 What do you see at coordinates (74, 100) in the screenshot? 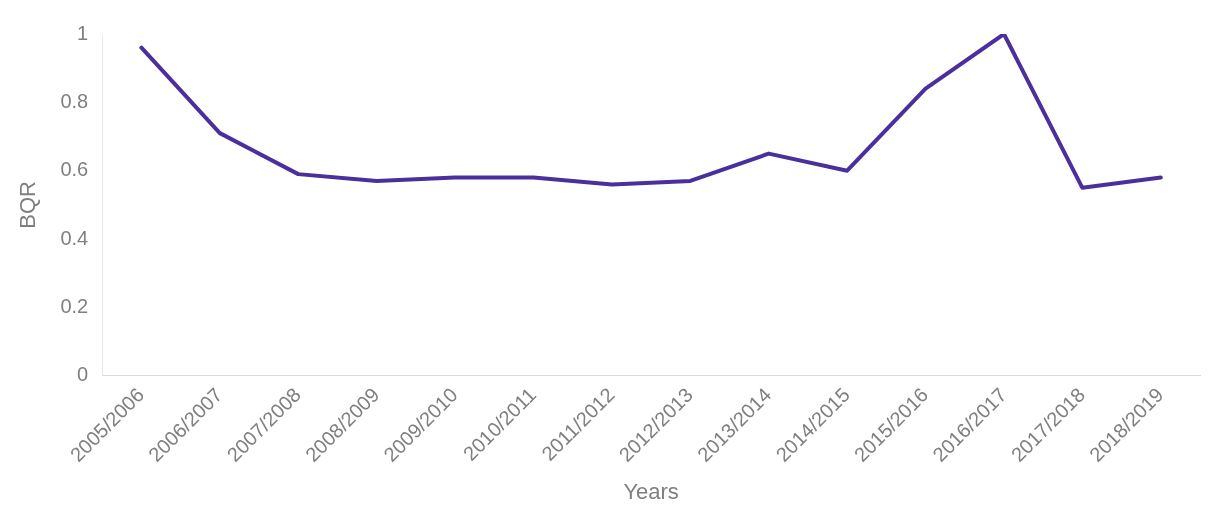
I see `y-tick-label: 0.8` at bounding box center [74, 100].